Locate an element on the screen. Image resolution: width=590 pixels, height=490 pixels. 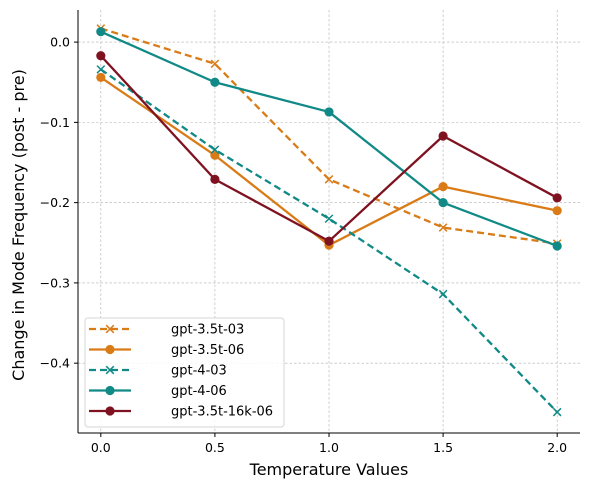
x-tick-label: 1.5 is located at coordinates (443, 447).